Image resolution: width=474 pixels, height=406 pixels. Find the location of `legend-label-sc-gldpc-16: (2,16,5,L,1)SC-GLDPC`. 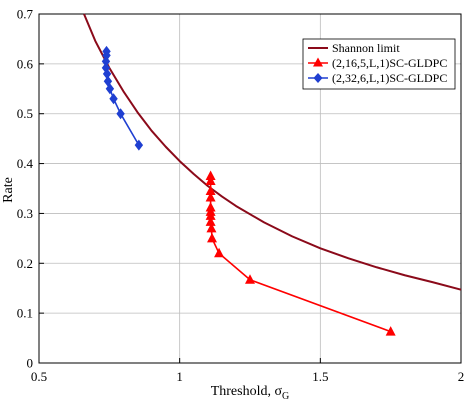

legend-label-sc-gldpc-16: (2,16,5,L,1)SC-GLDPC is located at coordinates (389, 63).